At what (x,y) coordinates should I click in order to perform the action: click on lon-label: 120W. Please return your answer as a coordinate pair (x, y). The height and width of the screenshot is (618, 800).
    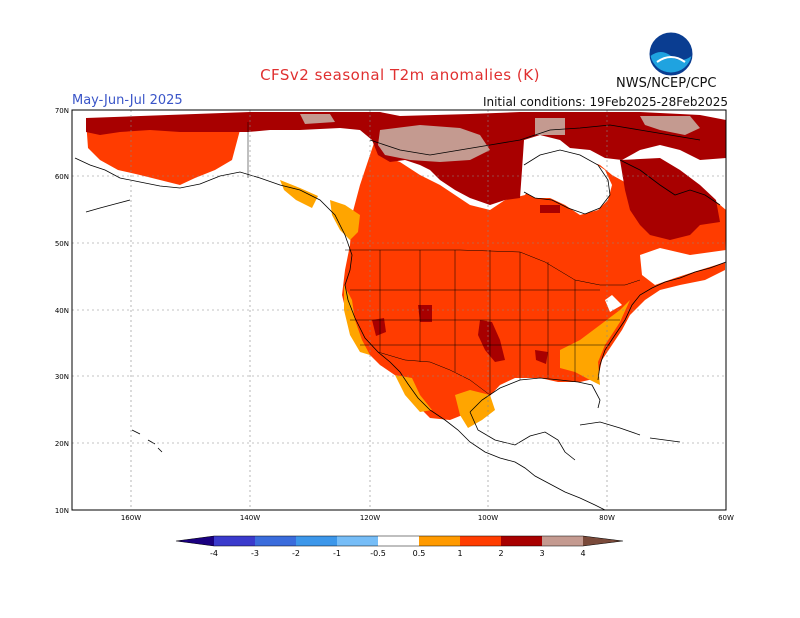
    Looking at the image, I should click on (370, 518).